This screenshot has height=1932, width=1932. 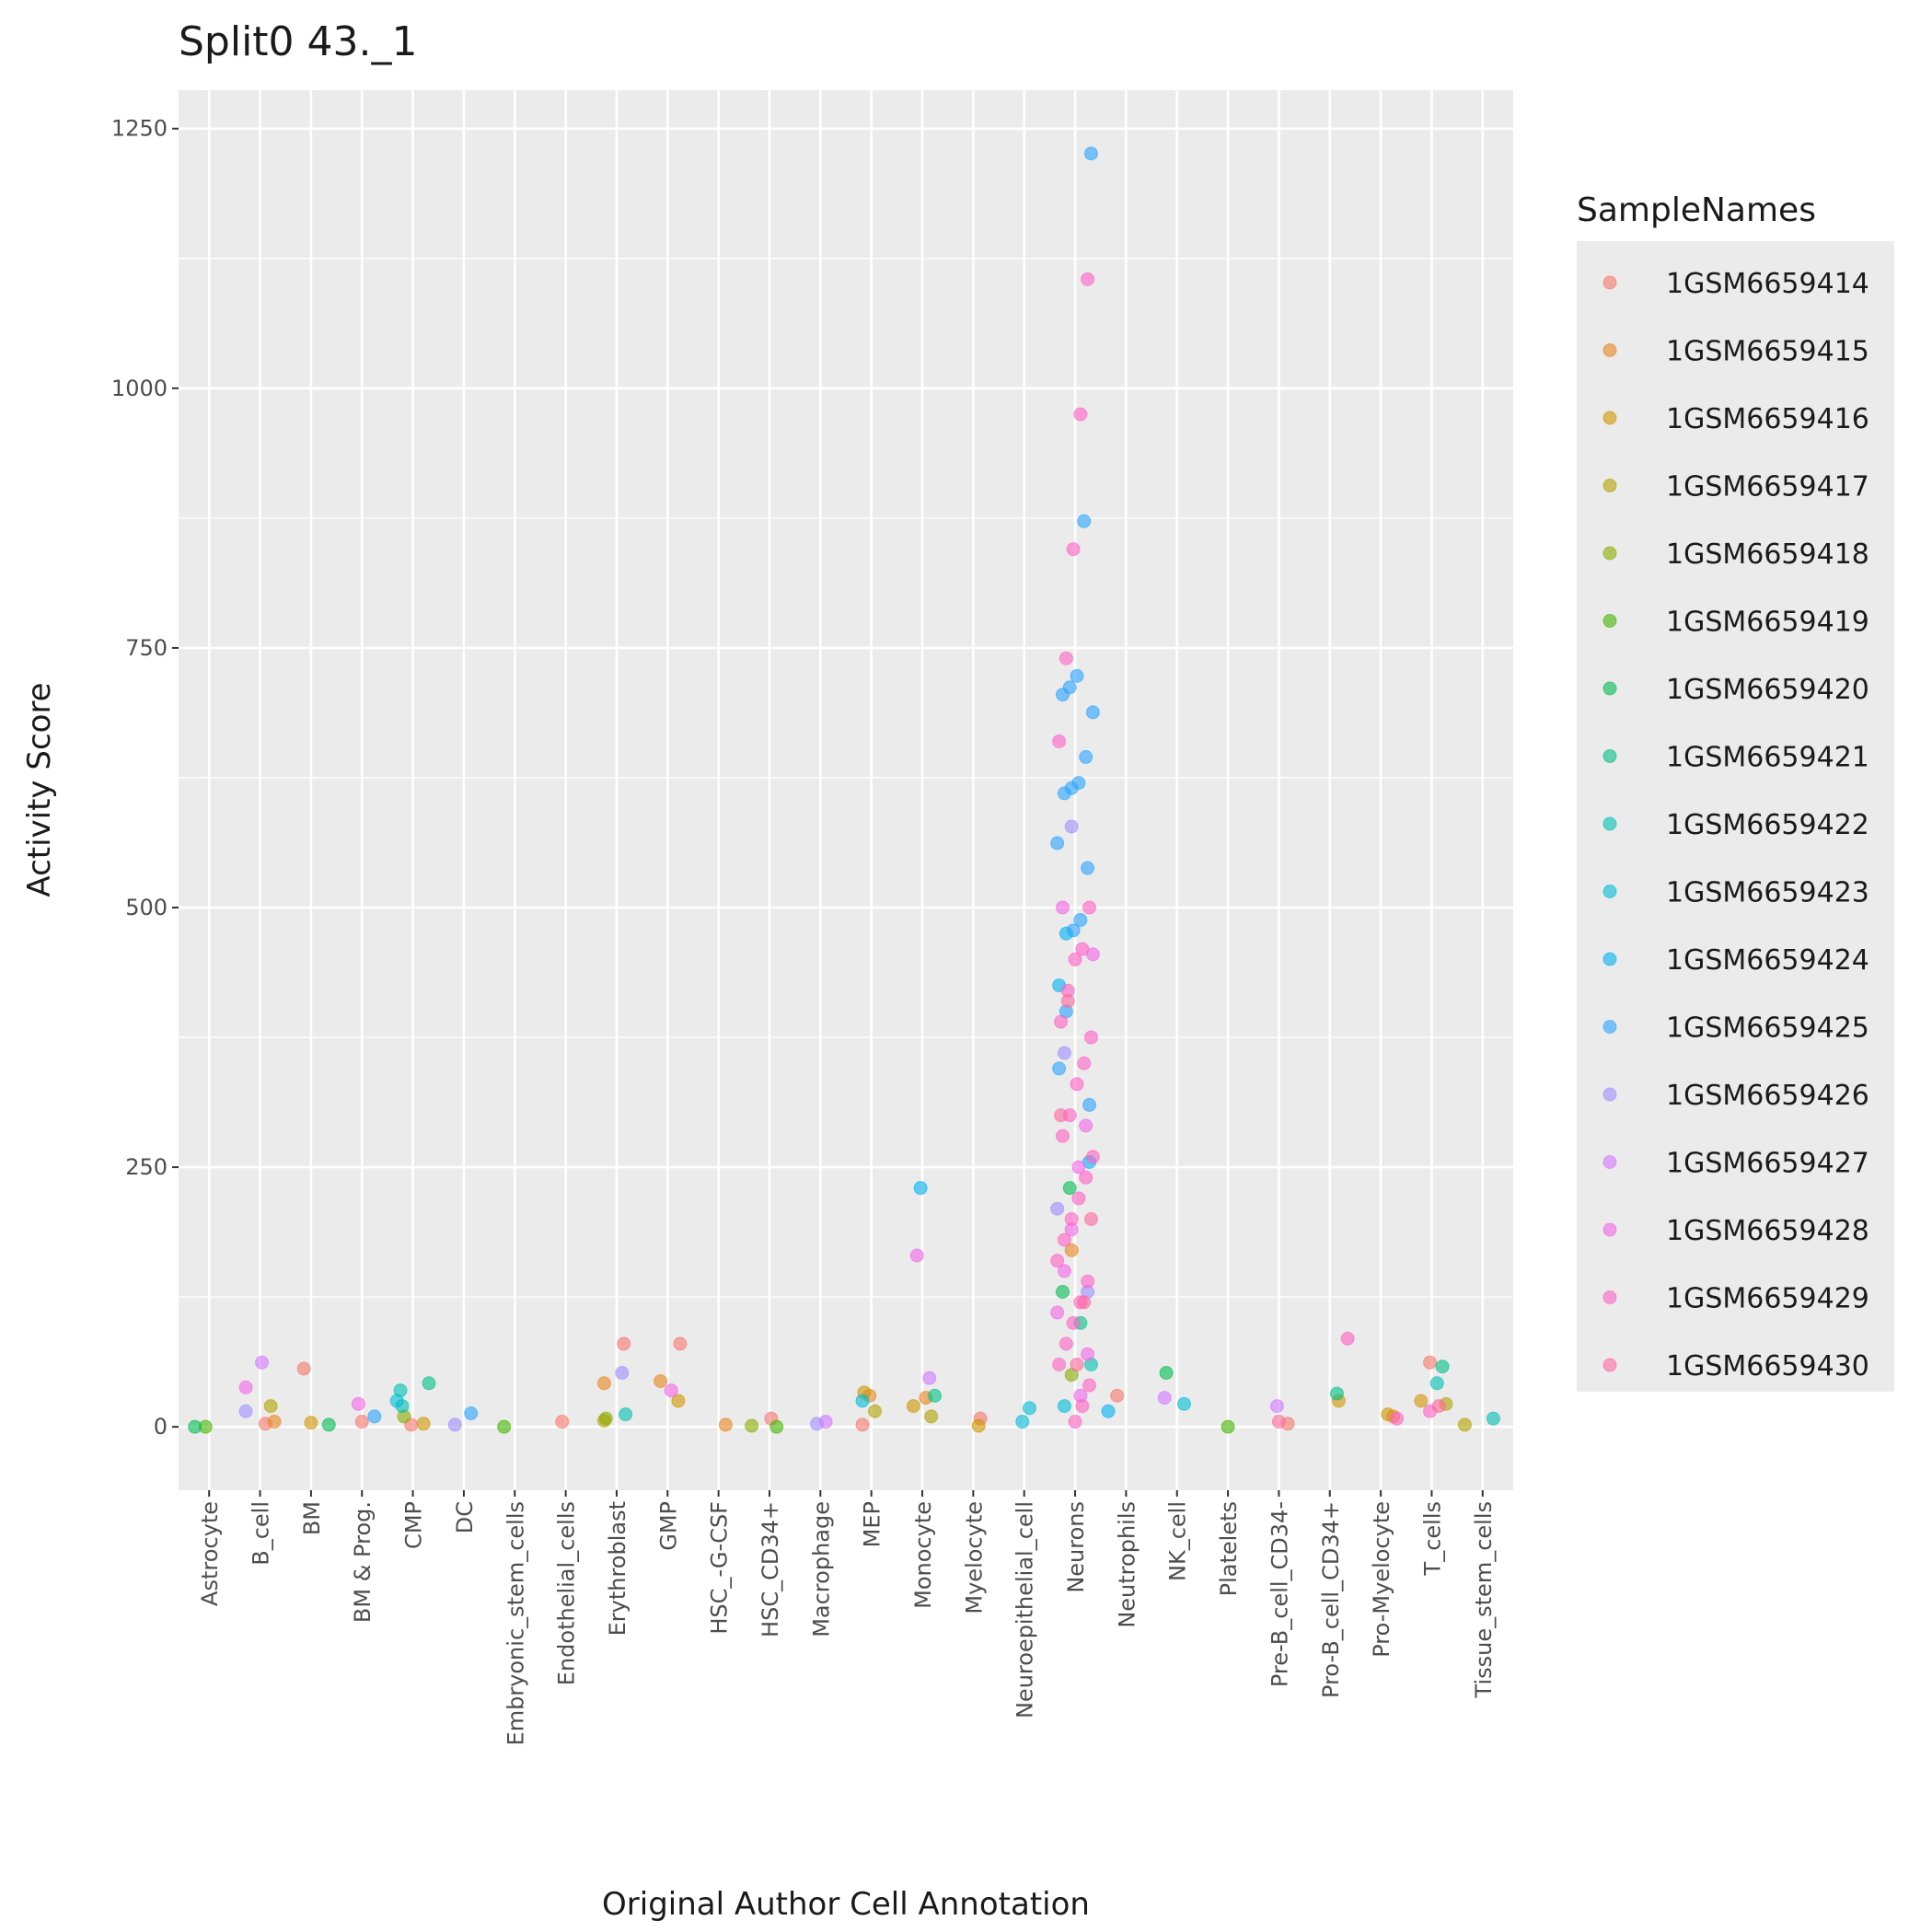 I want to click on legend-label: 1GSM6659414, so click(x=1768, y=284).